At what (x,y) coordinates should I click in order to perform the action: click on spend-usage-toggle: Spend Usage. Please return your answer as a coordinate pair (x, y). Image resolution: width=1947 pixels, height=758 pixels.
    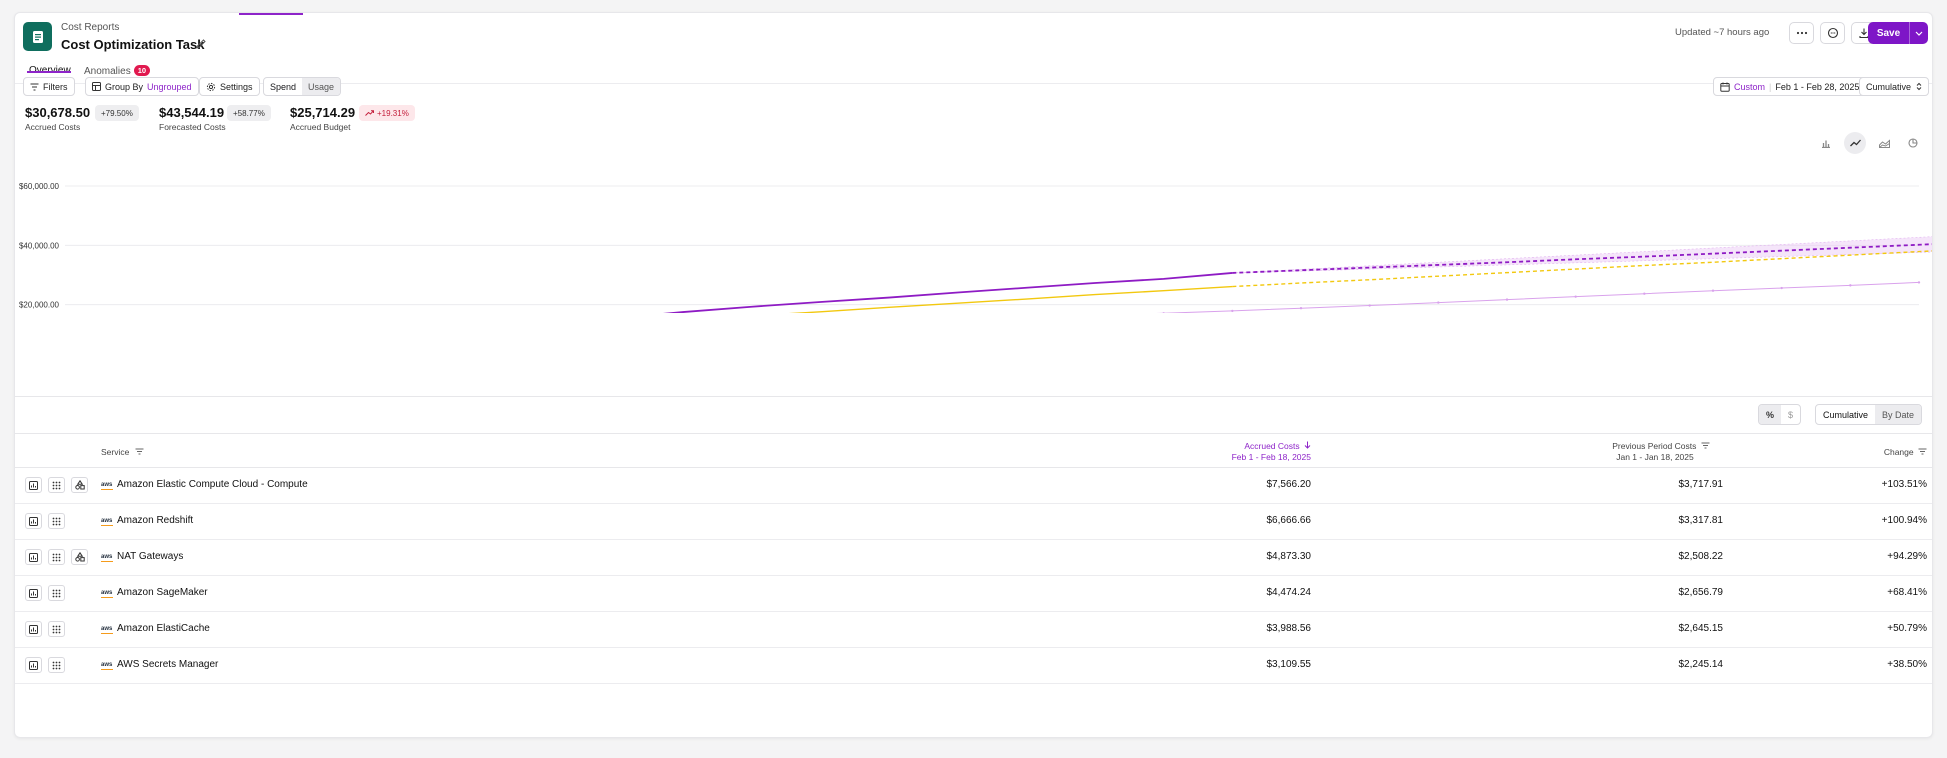
    Looking at the image, I should click on (302, 86).